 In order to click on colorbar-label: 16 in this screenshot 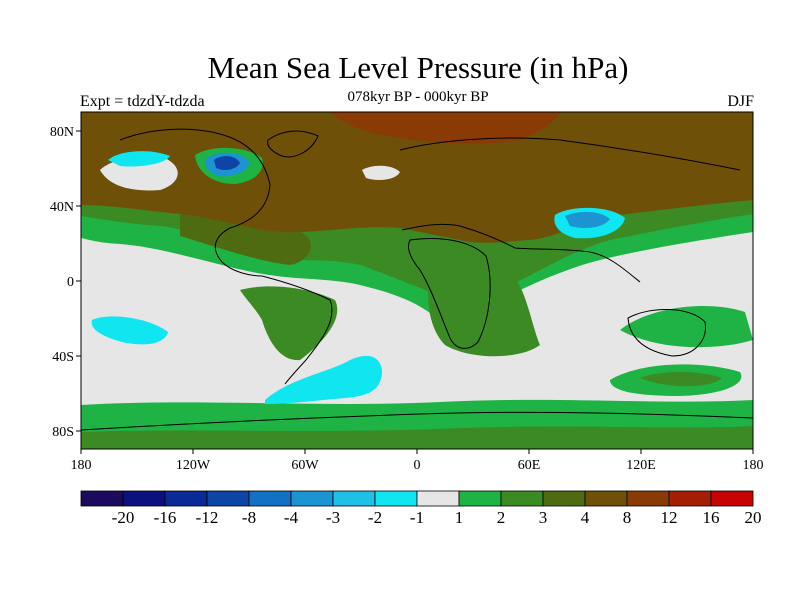, I will do `click(711, 517)`.